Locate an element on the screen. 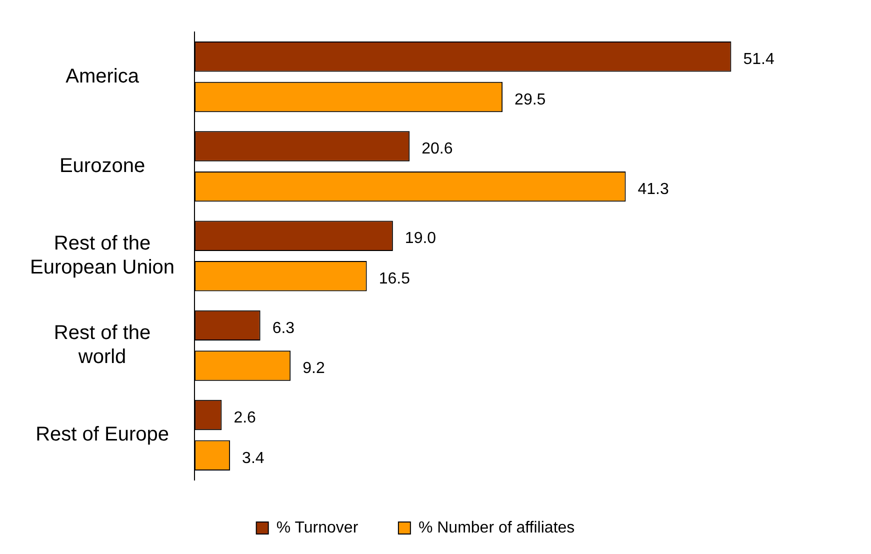 The height and width of the screenshot is (554, 871). data-label: 6.3 is located at coordinates (283, 328).